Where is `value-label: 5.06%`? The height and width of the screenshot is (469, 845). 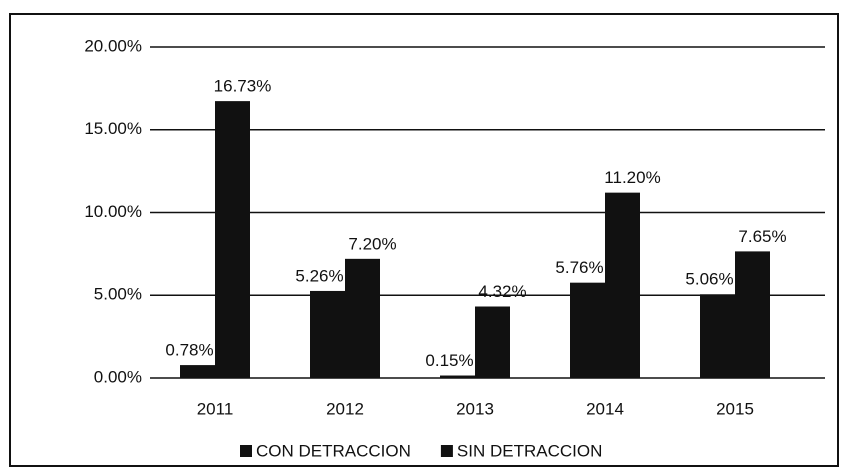
value-label: 5.06% is located at coordinates (709, 279).